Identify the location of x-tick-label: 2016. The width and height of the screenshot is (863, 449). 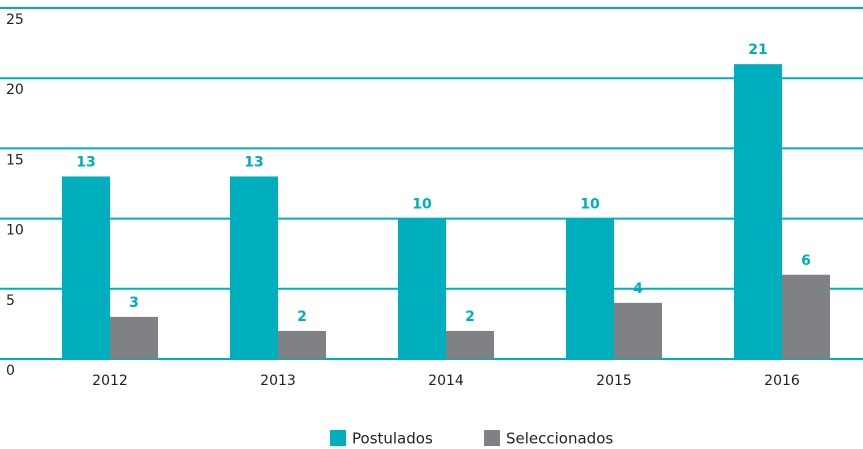
(782, 381).